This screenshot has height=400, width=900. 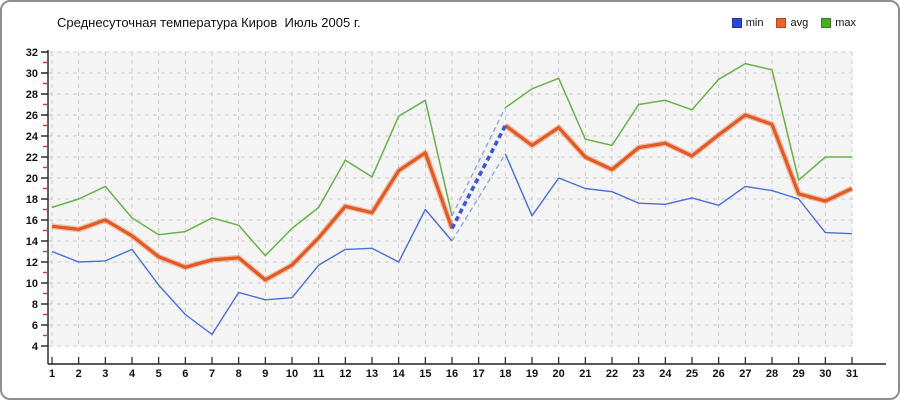 What do you see at coordinates (665, 374) in the screenshot?
I see `x-tick-label: 24` at bounding box center [665, 374].